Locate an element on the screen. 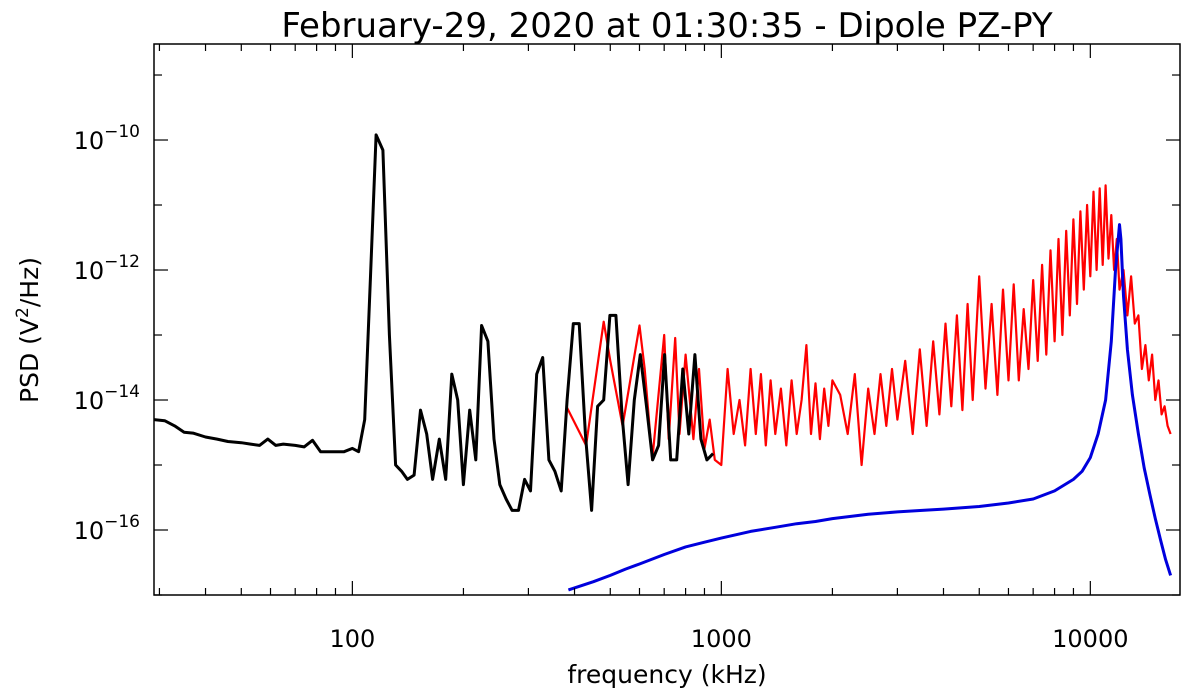 The height and width of the screenshot is (698, 1200). y-axis-label-suffix: /Hz) is located at coordinates (29, 282).